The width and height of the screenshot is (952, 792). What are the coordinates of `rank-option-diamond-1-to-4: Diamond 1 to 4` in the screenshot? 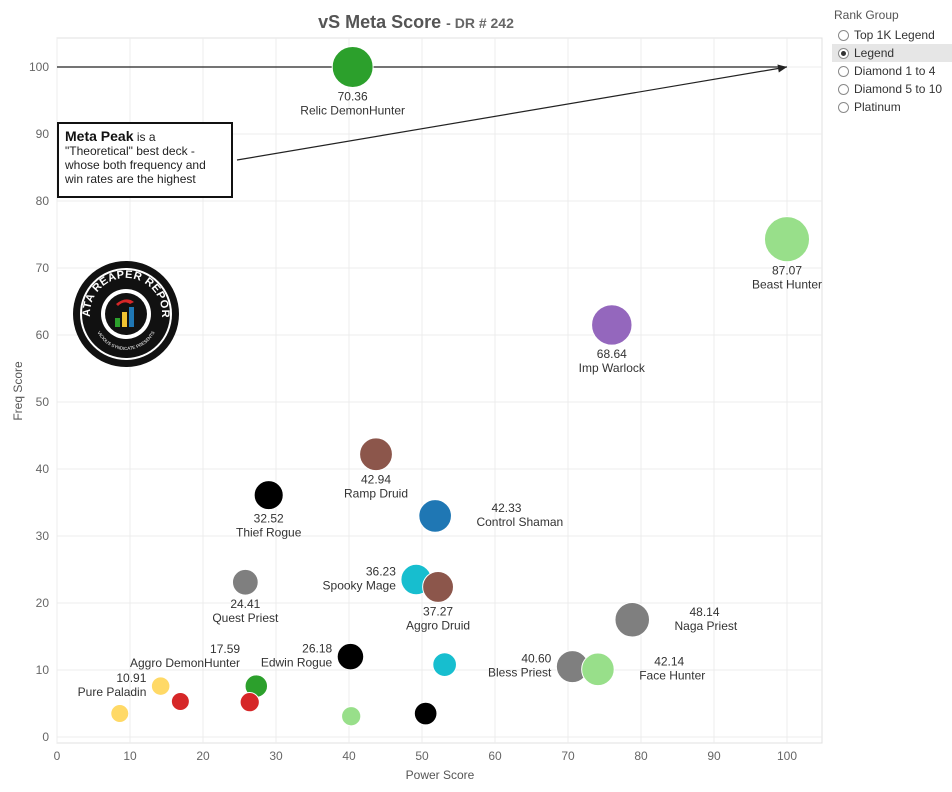 It's located at (892, 71).